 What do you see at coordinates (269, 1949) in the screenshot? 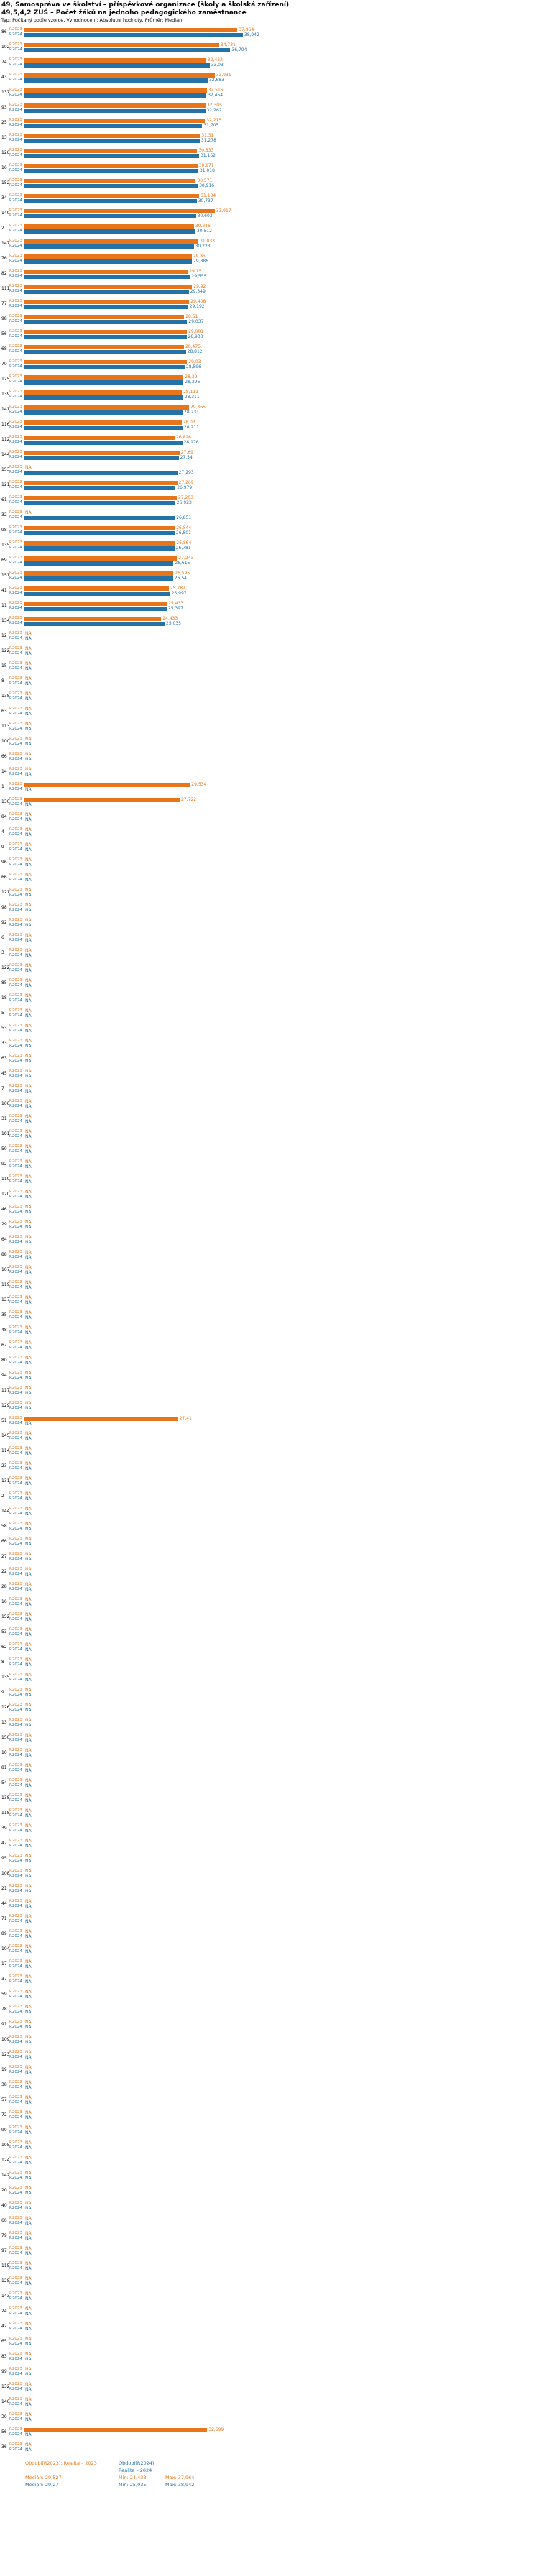
I see `chart-row: 104 R2023 NA R2024 NA` at bounding box center [269, 1949].